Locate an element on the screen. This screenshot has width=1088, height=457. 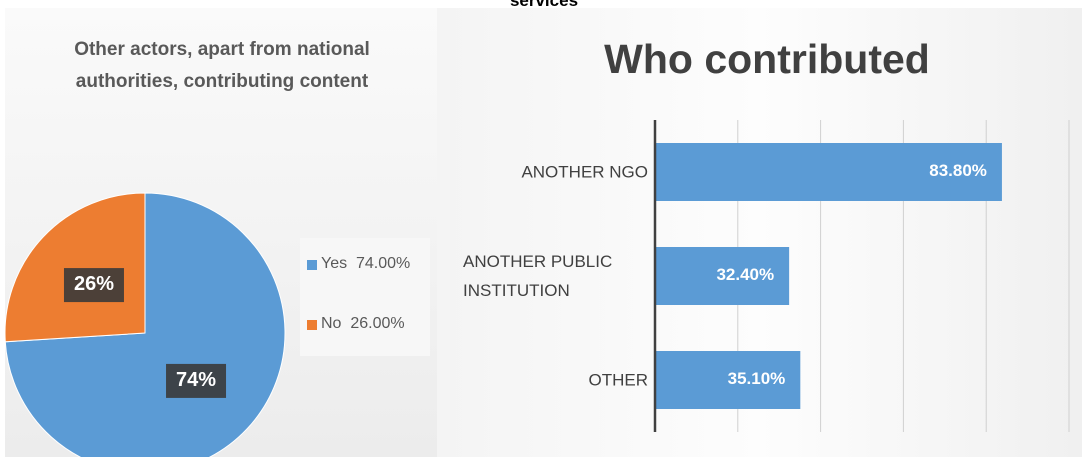
data-label: 74% is located at coordinates (196, 379).